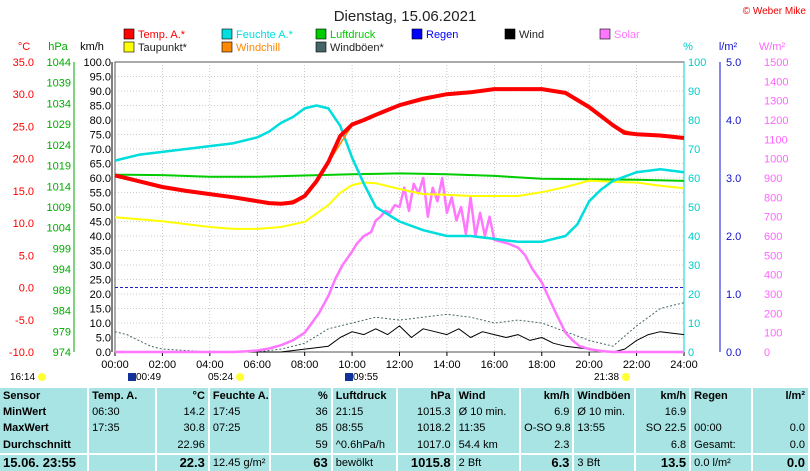 This screenshot has height=471, width=810. What do you see at coordinates (694, 266) in the screenshot?
I see `axis-tick-label: 30` at bounding box center [694, 266].